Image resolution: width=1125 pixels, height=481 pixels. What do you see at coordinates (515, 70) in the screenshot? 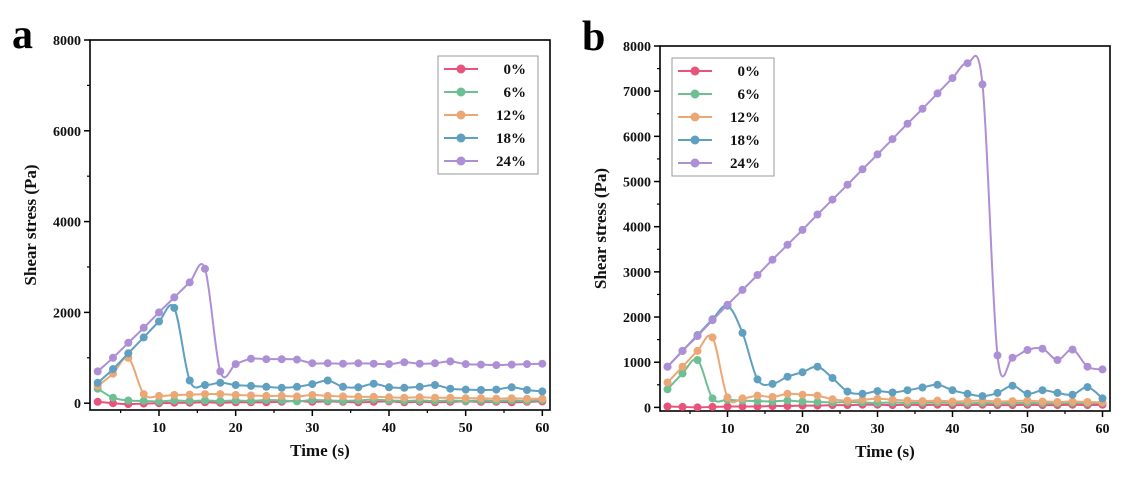
I see `legend-label: 0%` at bounding box center [515, 70].